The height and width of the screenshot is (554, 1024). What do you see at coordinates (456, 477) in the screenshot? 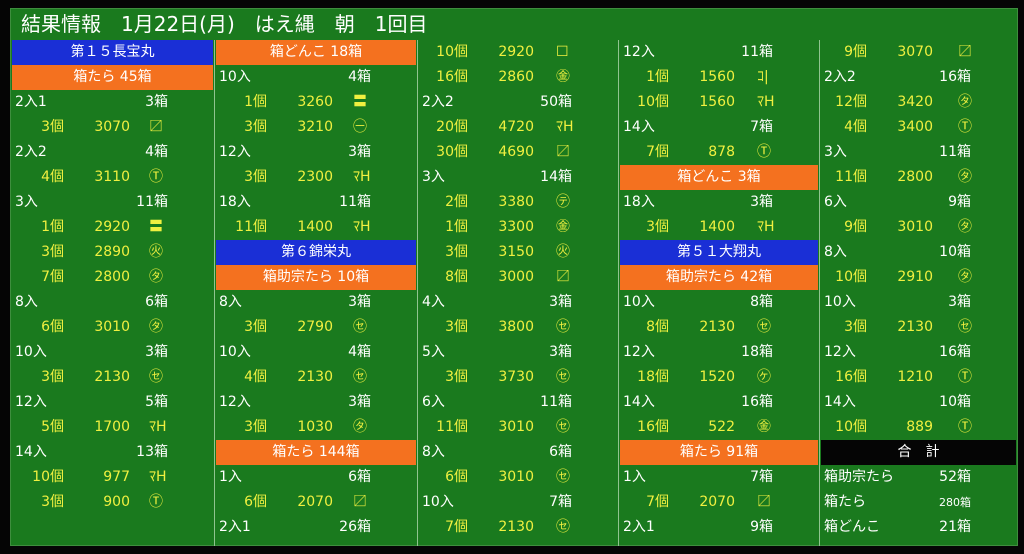
I see `sale-quantity: 6個` at bounding box center [456, 477].